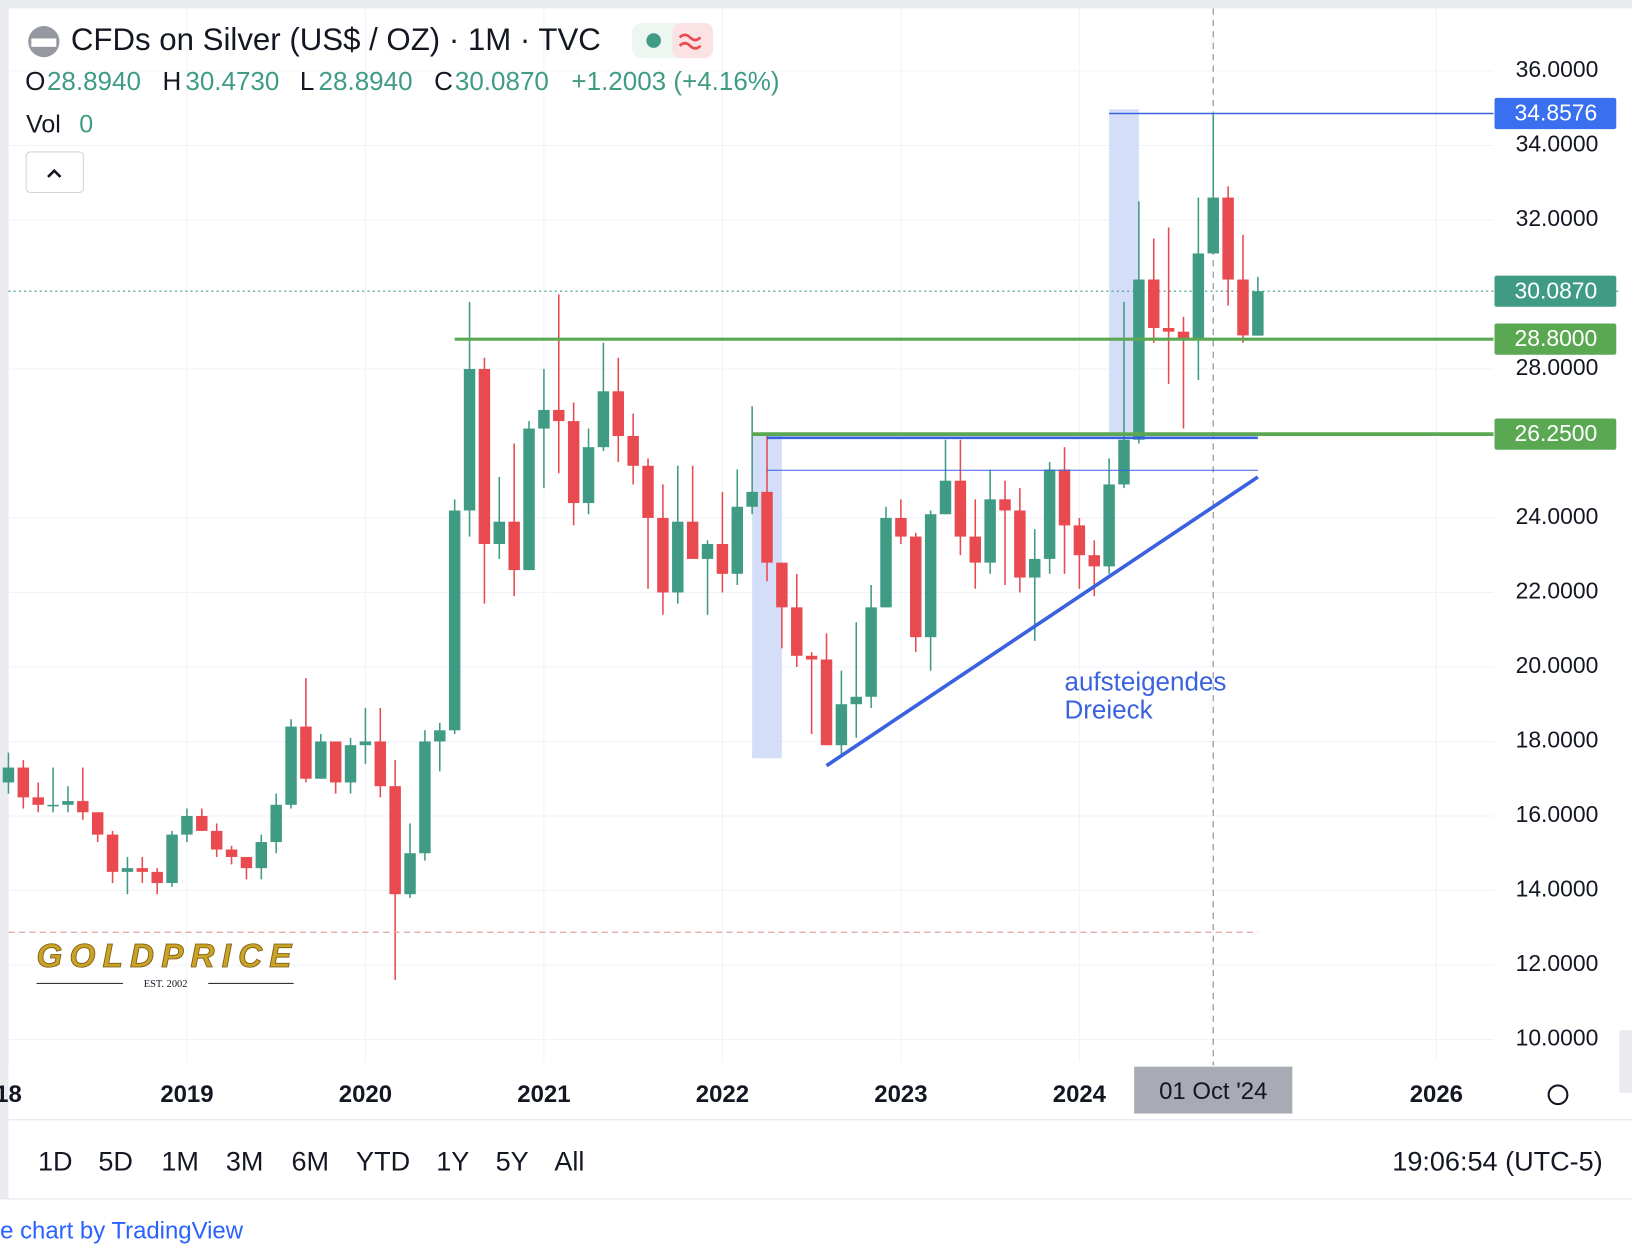  I want to click on y-tick-label: 32.0000, so click(1557, 218).